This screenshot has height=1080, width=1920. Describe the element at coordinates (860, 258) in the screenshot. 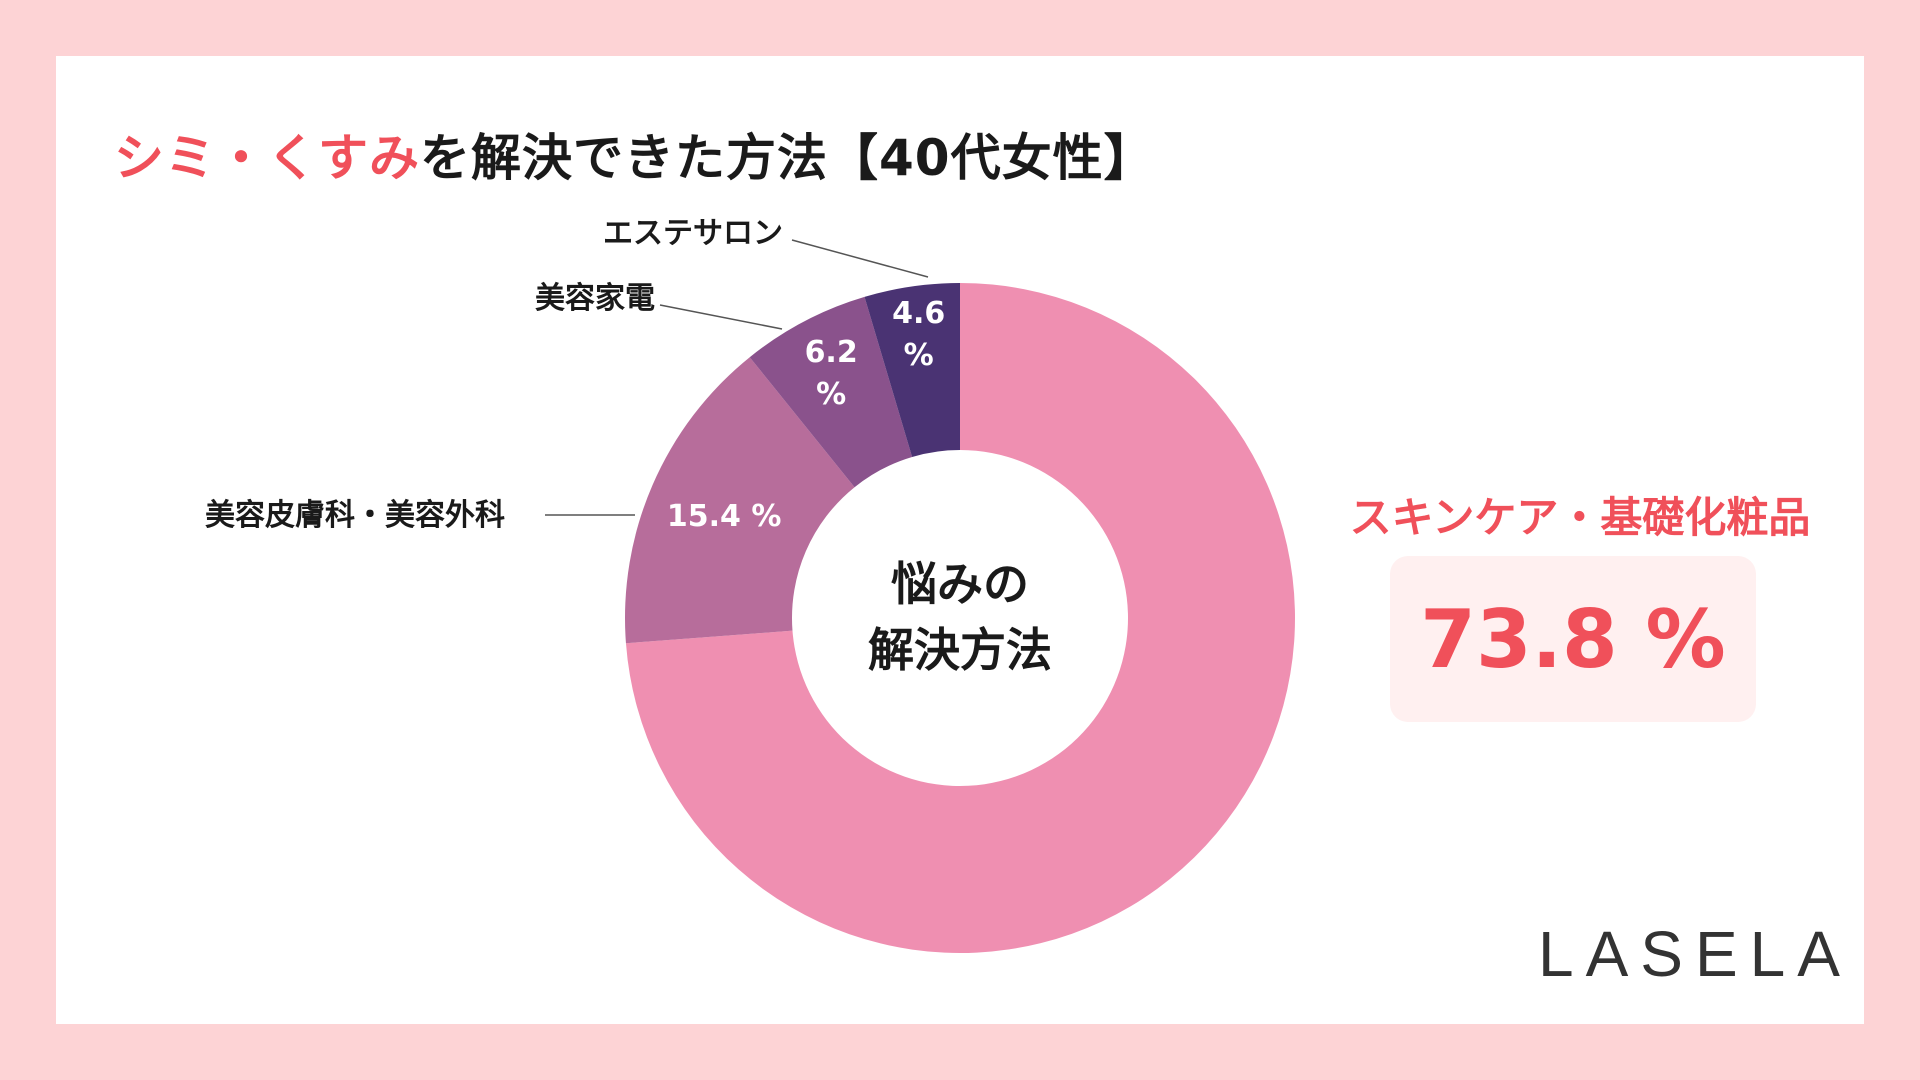

I see `slice-4-leader-line` at that location.